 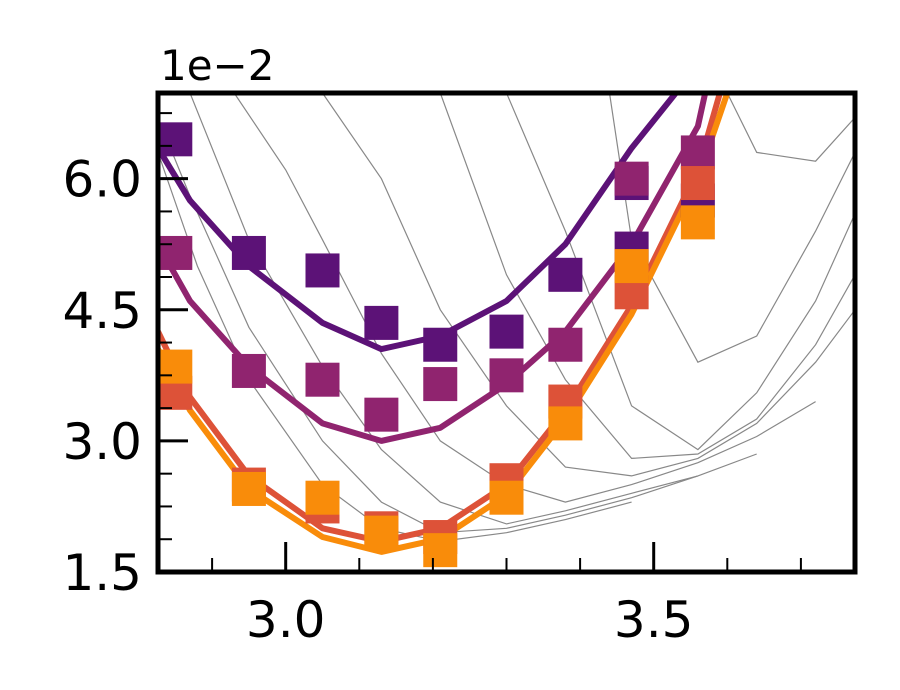 What do you see at coordinates (102, 180) in the screenshot?
I see `y-tick-label-3: 6.0` at bounding box center [102, 180].